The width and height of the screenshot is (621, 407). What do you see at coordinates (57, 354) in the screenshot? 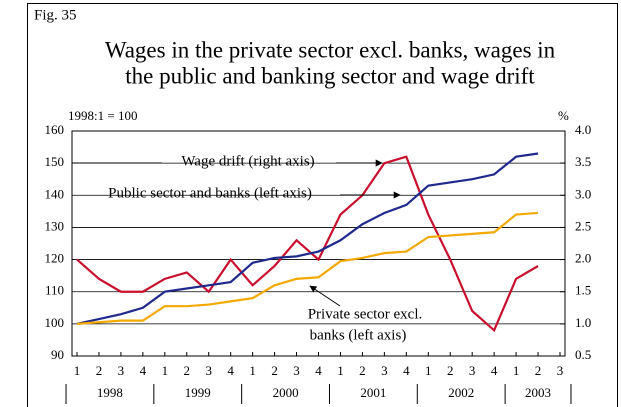
I see `y-tick-label: 90` at bounding box center [57, 354].